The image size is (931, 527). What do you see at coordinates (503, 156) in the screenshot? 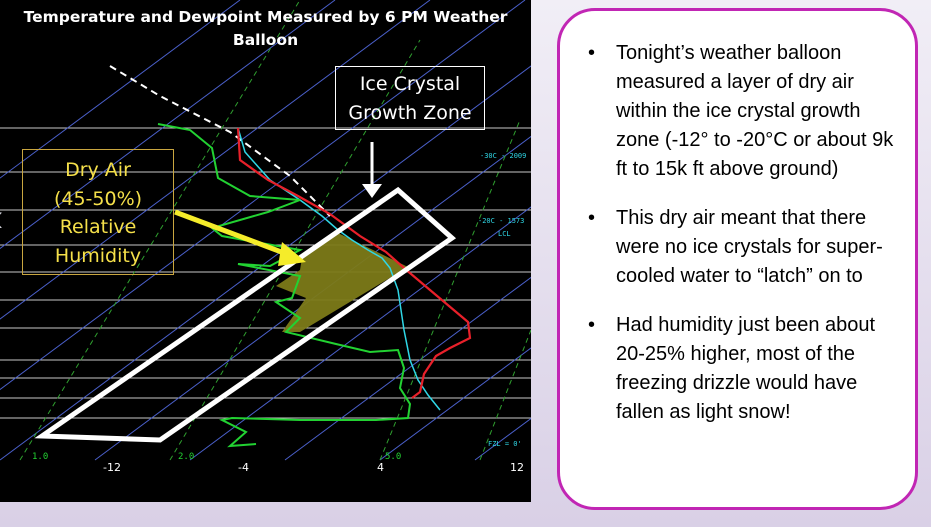
I see `isotherm-label: -30C - 2009` at bounding box center [503, 156].